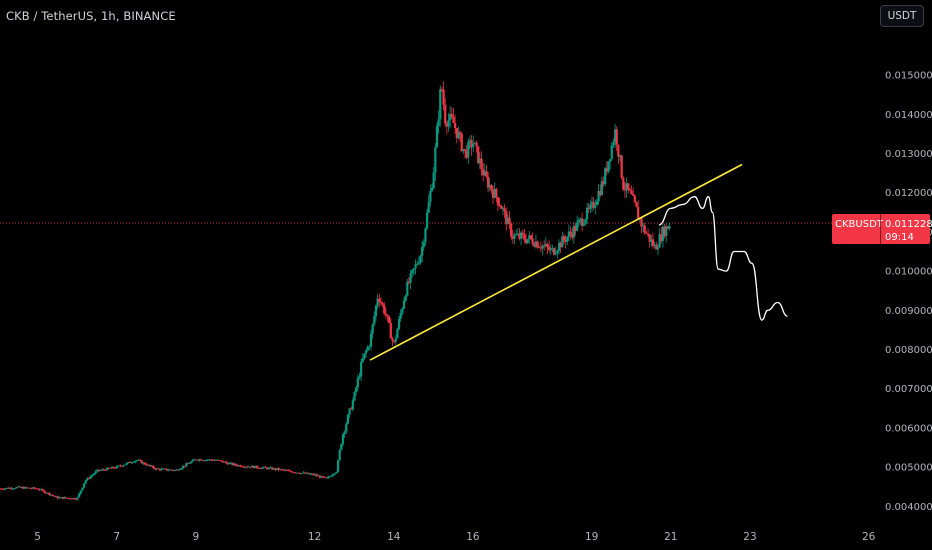 This screenshot has width=932, height=550. What do you see at coordinates (908, 350) in the screenshot?
I see `y-tick-label: 0.008000` at bounding box center [908, 350].